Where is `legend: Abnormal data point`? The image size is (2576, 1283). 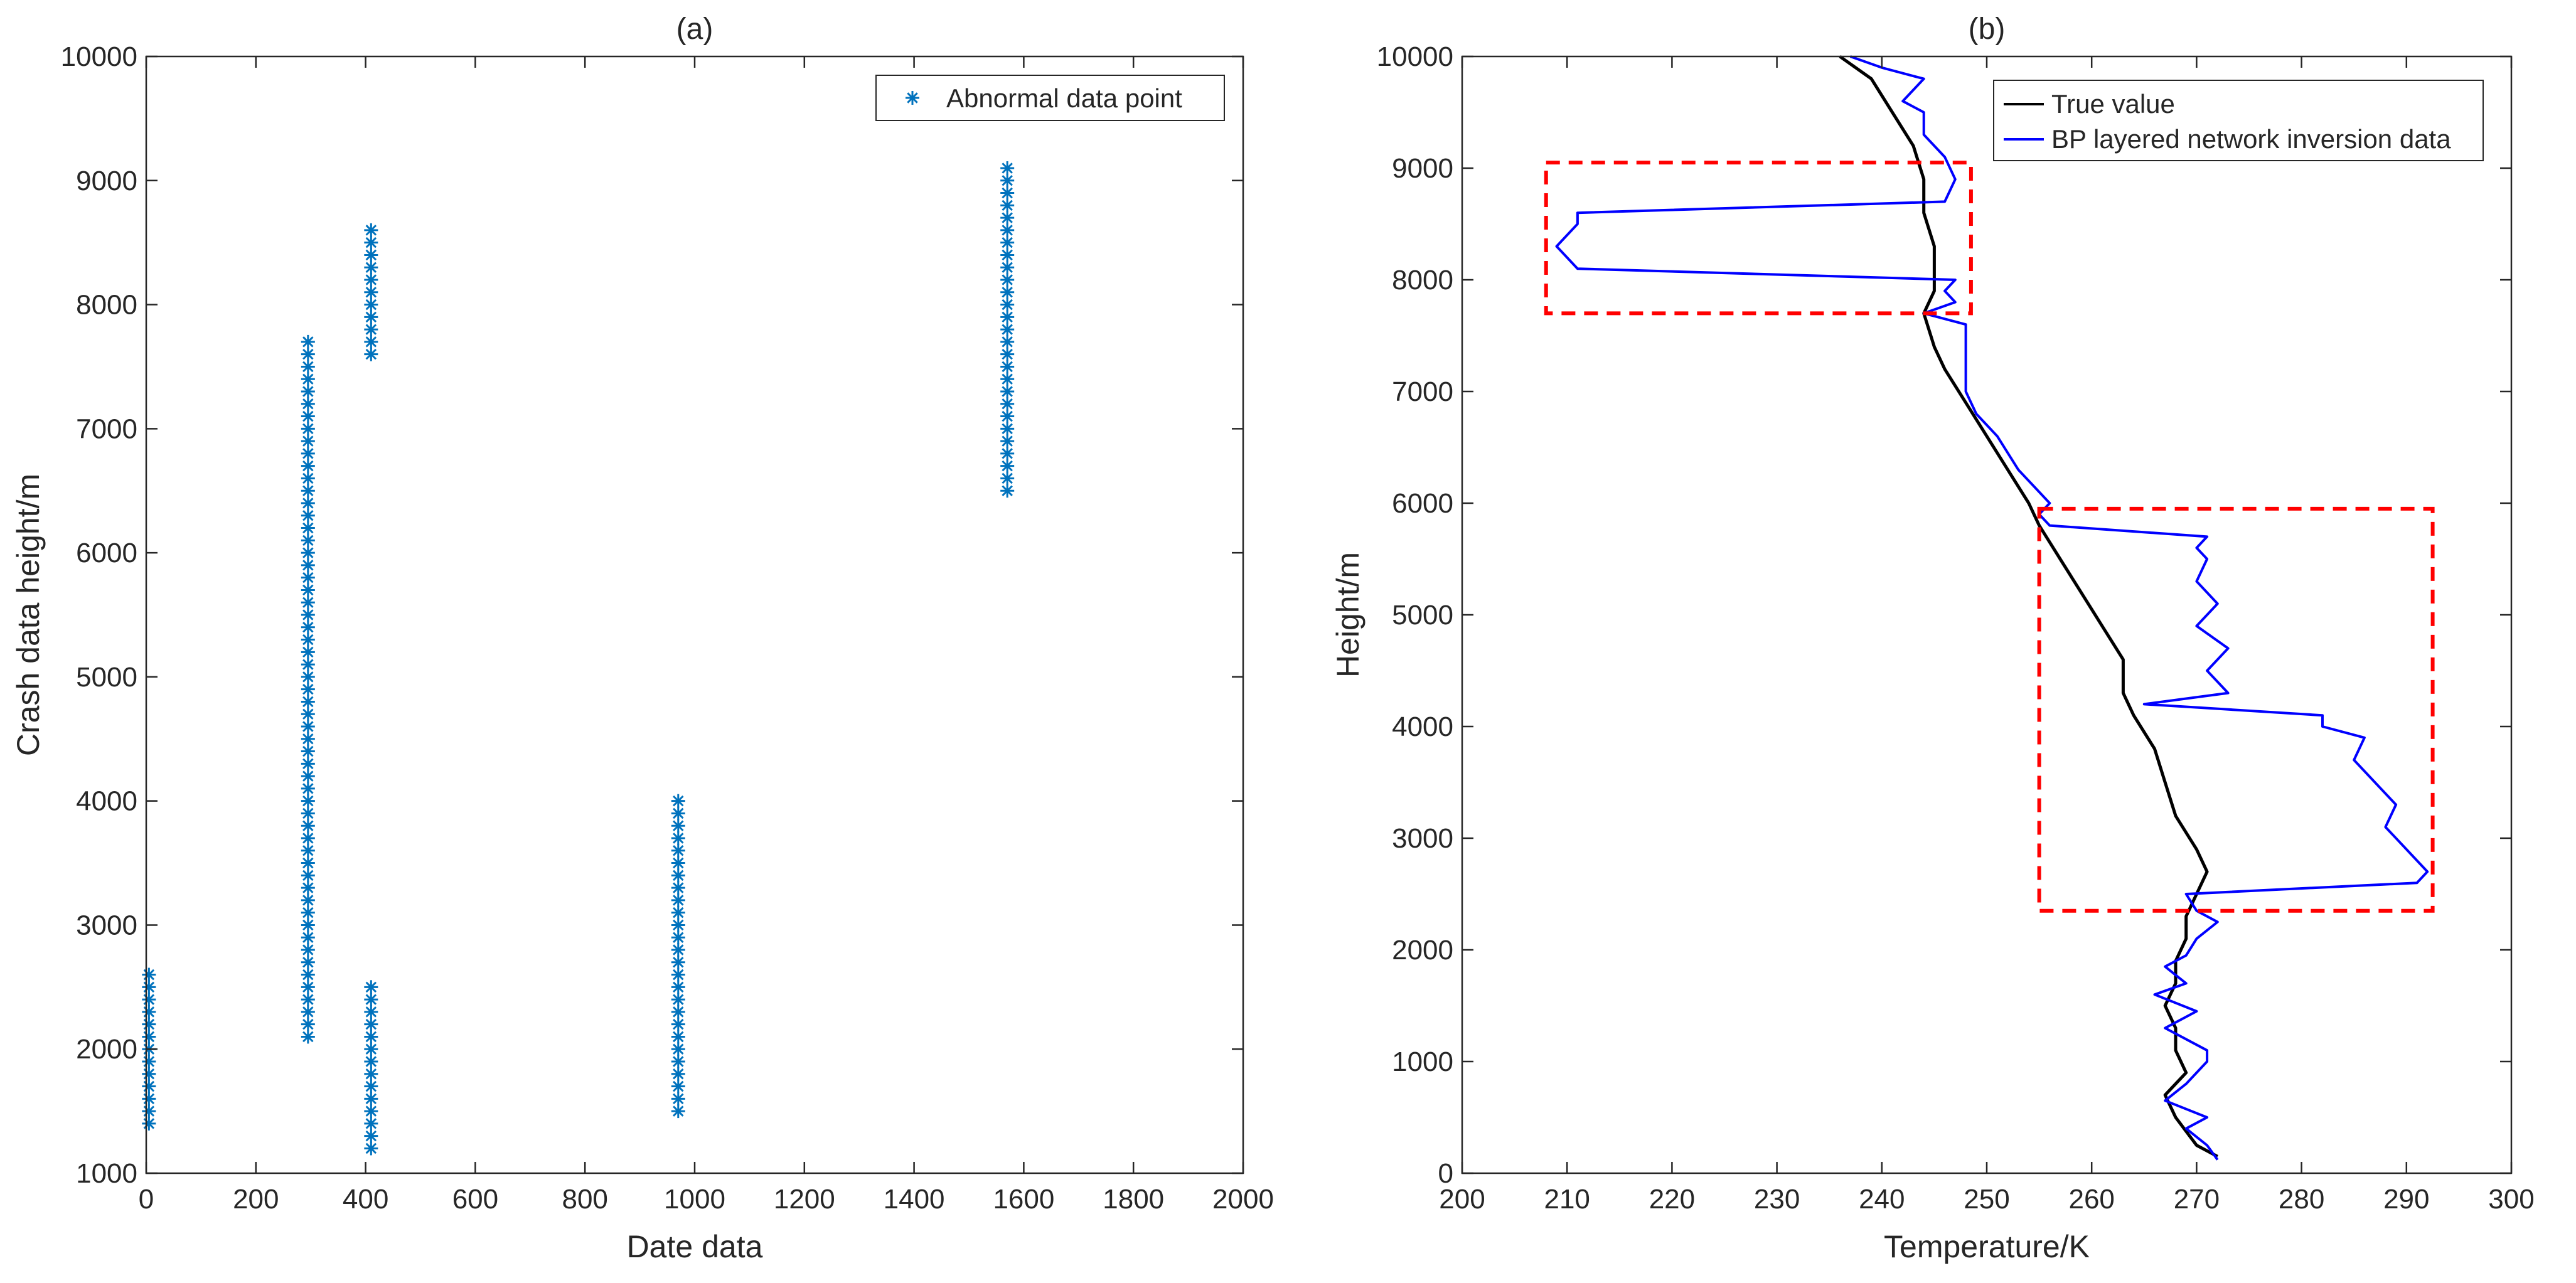
legend: Abnormal data point is located at coordinates (1050, 98).